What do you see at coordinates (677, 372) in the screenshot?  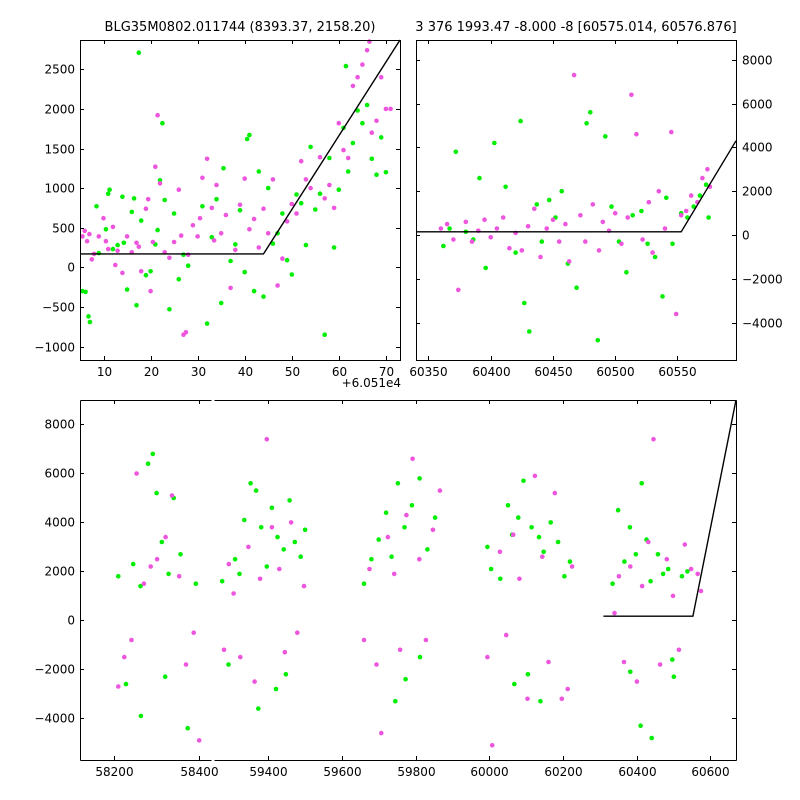 I see `tr-x-tick-label: 60550` at bounding box center [677, 372].